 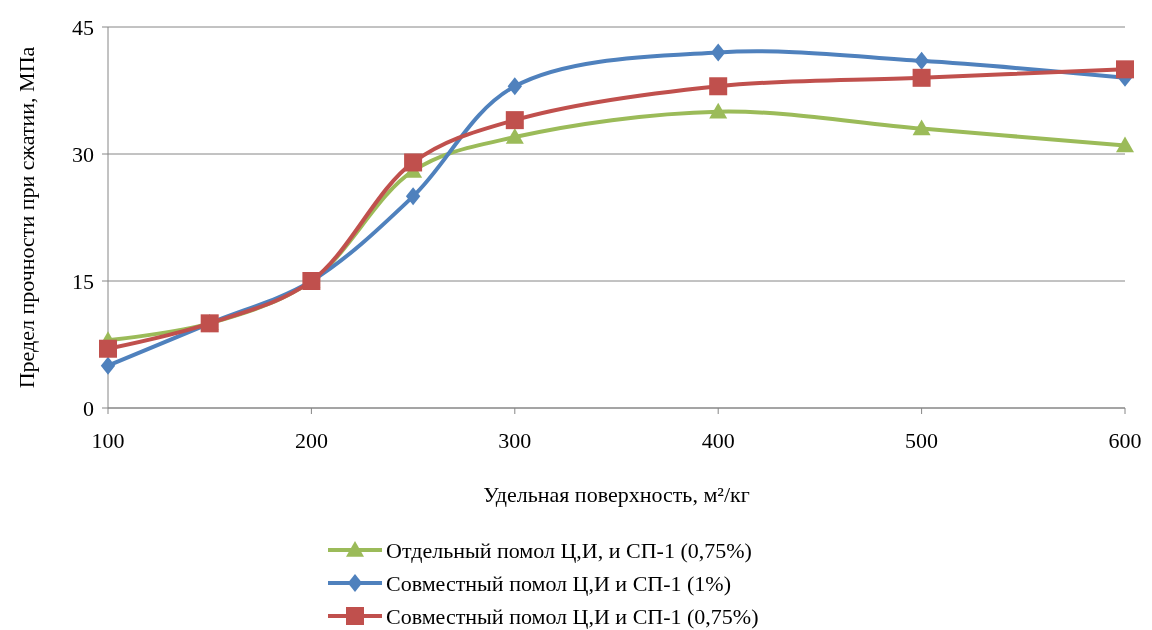 I want to click on legend-label: Совместный помол Ц,И и СП-1 (0,75%), so click(x=572, y=616).